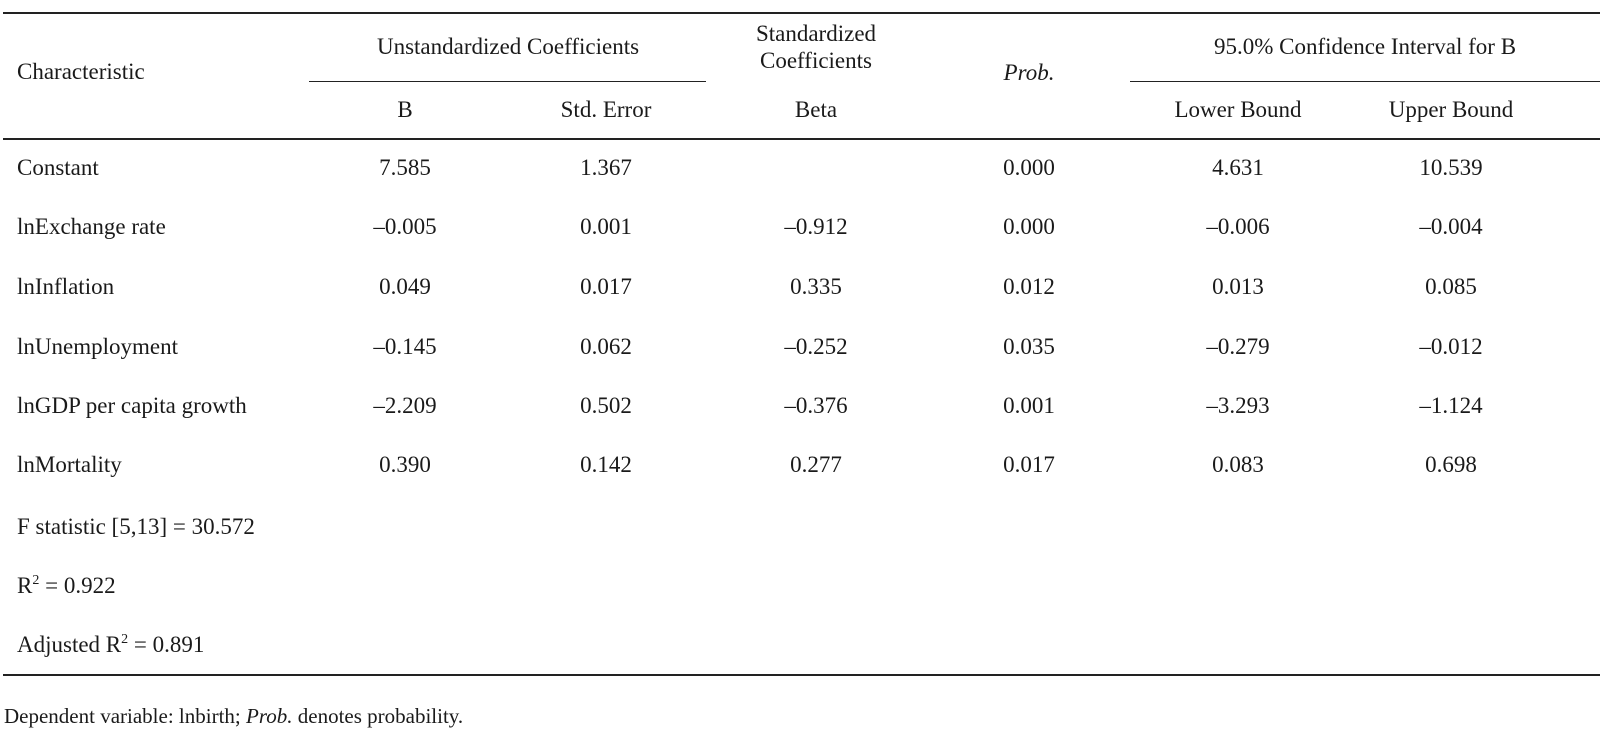  I want to click on cell-upper-bound: 10.539, so click(1451, 167).